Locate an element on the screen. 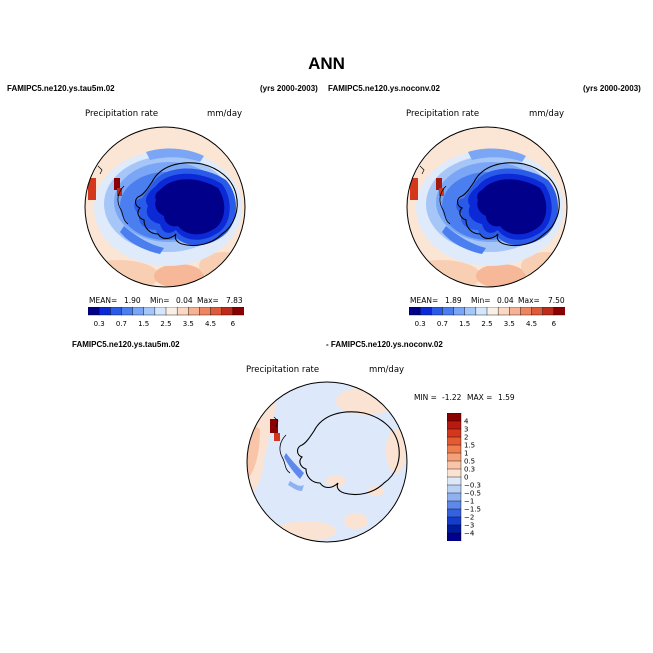  diff-variable-label: Precipitation rate is located at coordinates (283, 370).